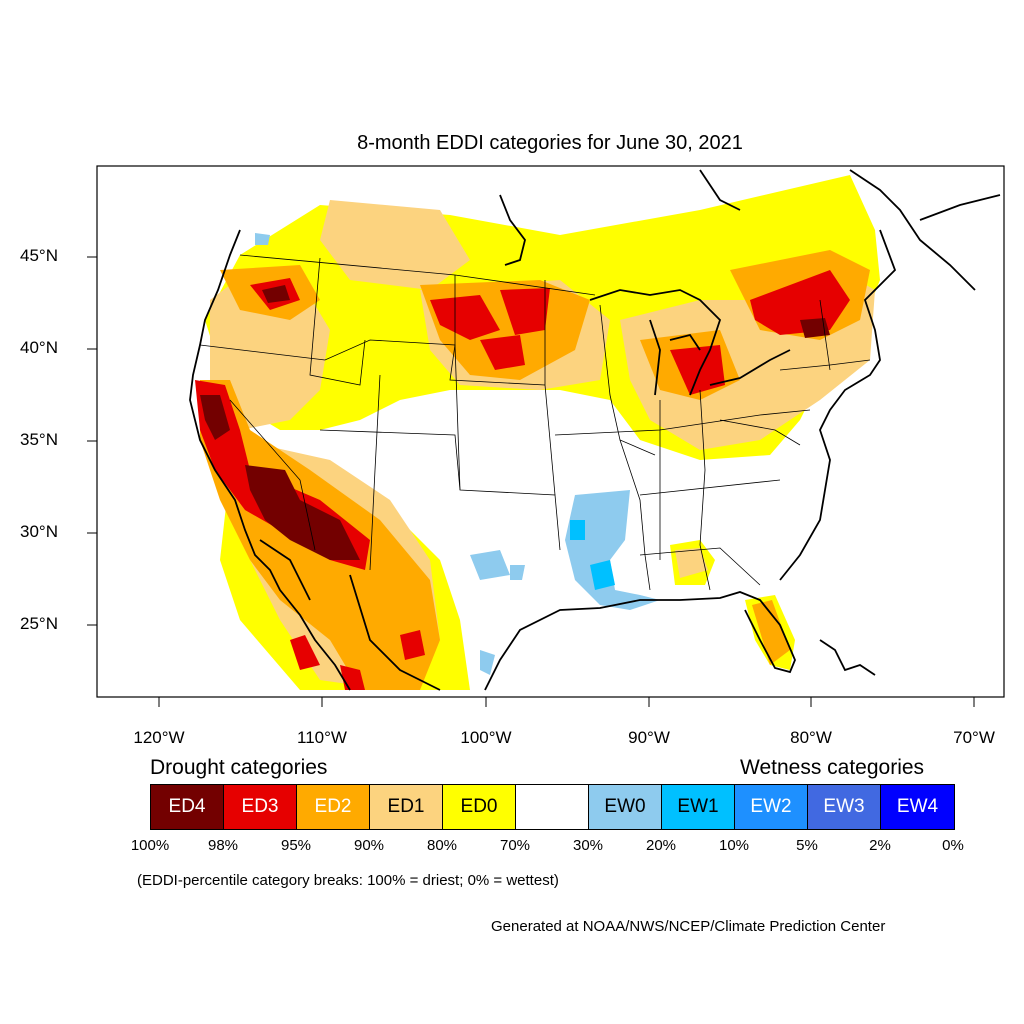  Describe the element at coordinates (39, 255) in the screenshot. I see `lat-label-45: 45°N` at that location.